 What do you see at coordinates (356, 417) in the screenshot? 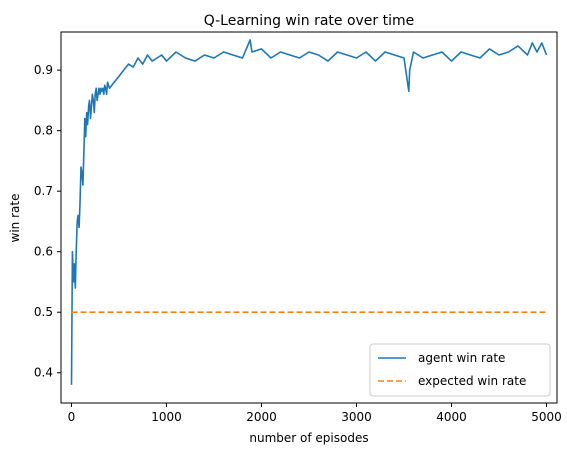
I see `x-tick-label: 3000` at bounding box center [356, 417].